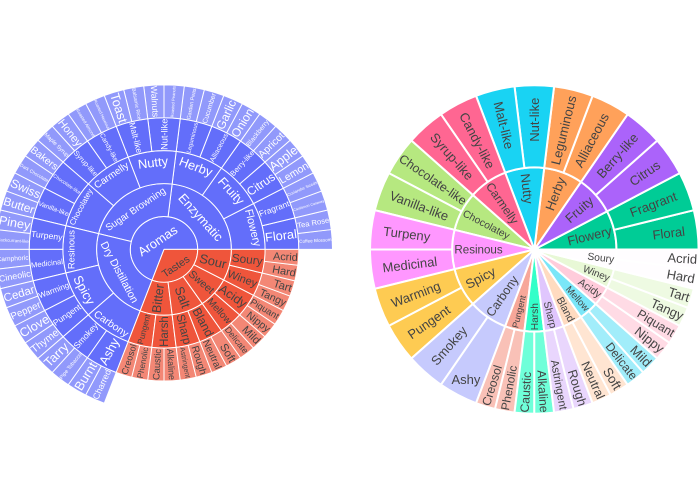 Image resolution: width=700 pixels, height=500 pixels. I want to click on svg-text: Chocolate-like, so click(67, 184).